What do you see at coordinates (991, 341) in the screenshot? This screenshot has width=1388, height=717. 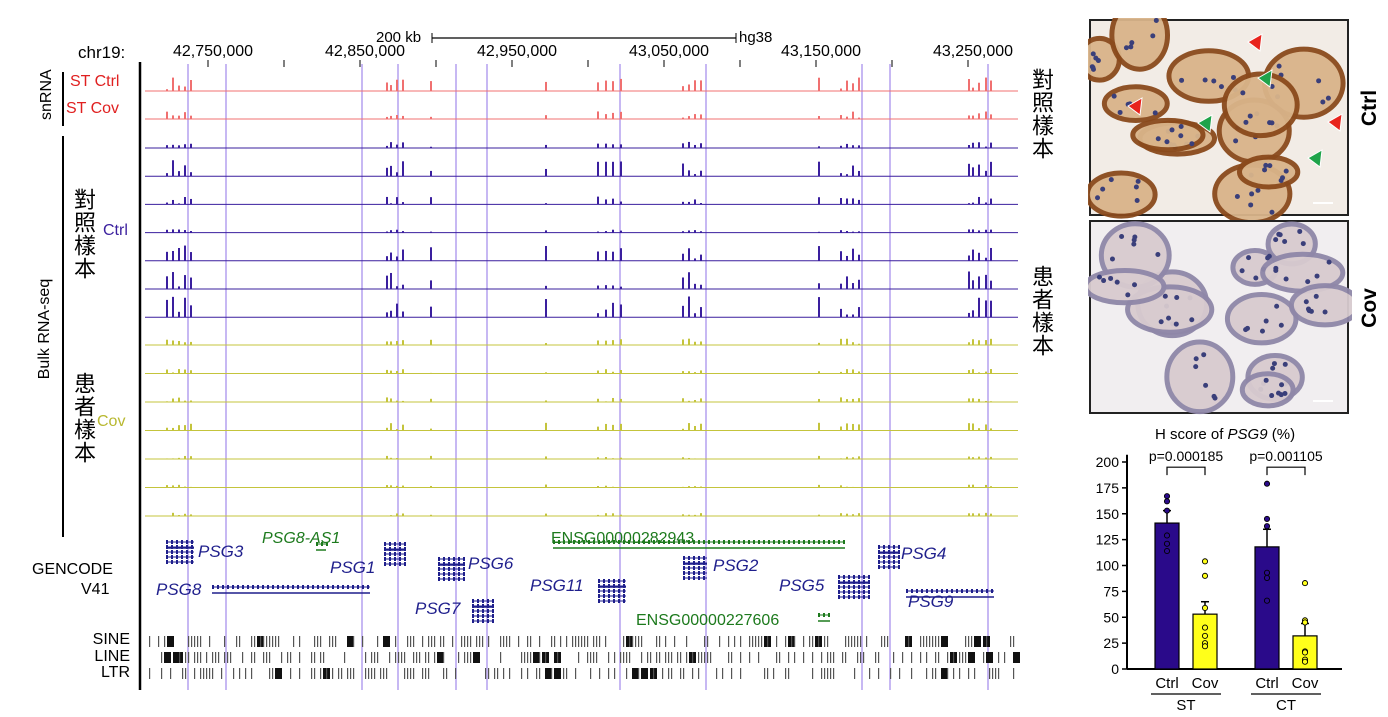 I see `bulk-cov-1-peak` at bounding box center [991, 341].